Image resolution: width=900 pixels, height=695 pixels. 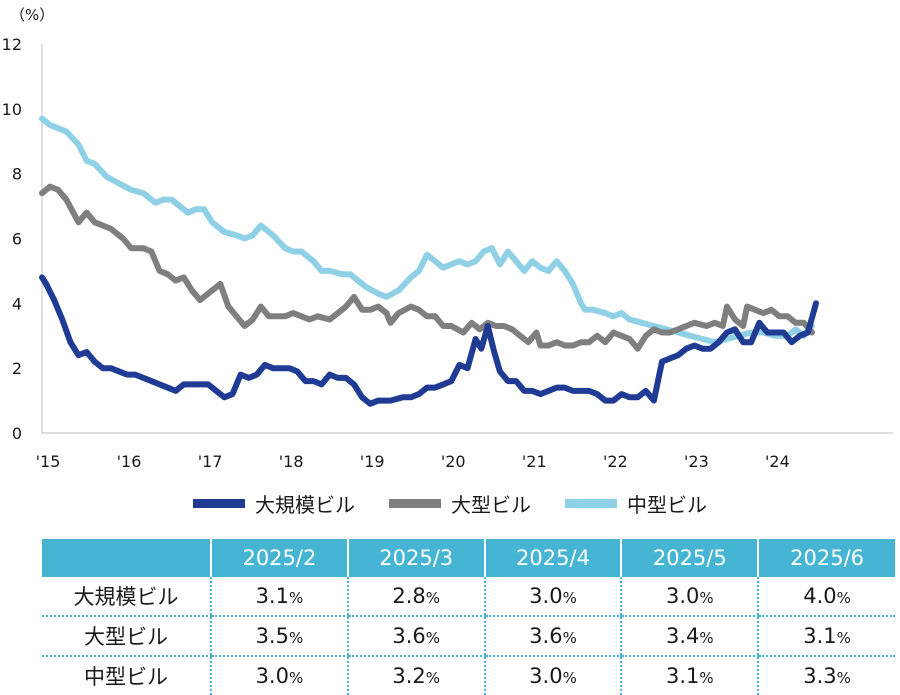 What do you see at coordinates (820, 676) in the screenshot?
I see `cell-value: 3.3` at bounding box center [820, 676].